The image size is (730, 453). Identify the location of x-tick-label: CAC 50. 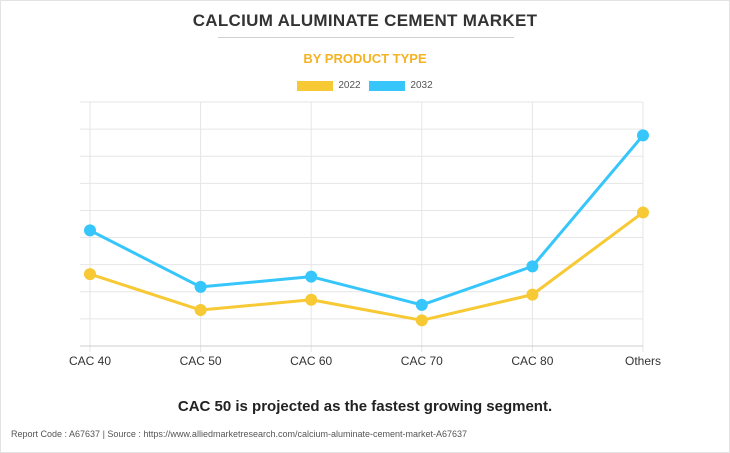
(201, 361).